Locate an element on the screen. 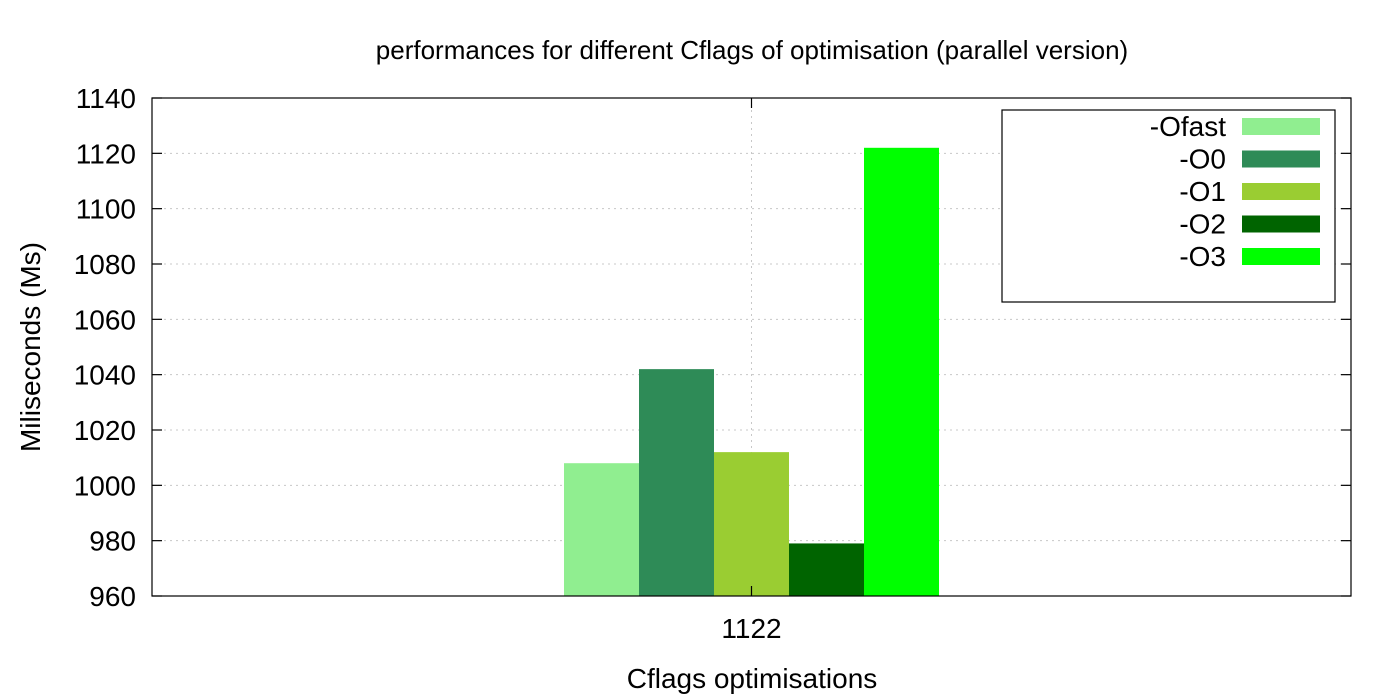  bar-o2 is located at coordinates (826, 569).